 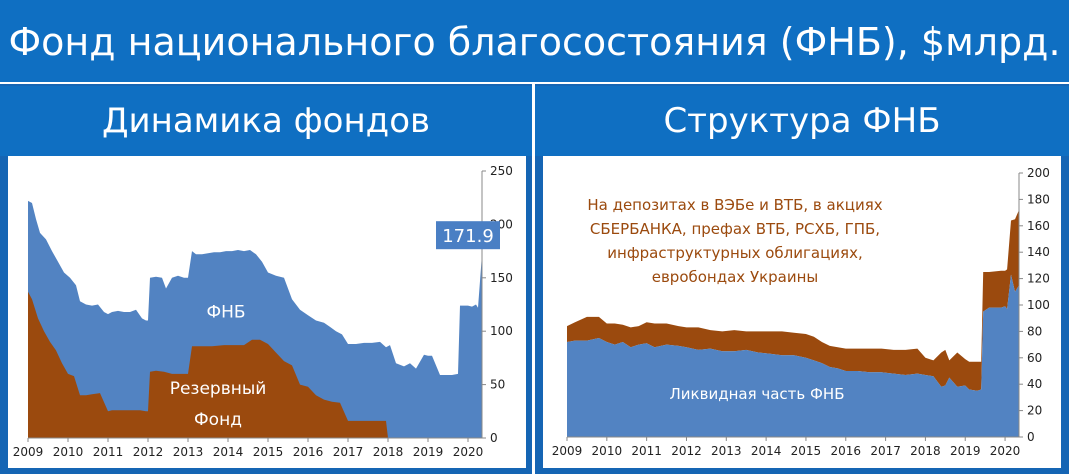 I want to click on left-x-tick-label: 2010, so click(x=68, y=452).